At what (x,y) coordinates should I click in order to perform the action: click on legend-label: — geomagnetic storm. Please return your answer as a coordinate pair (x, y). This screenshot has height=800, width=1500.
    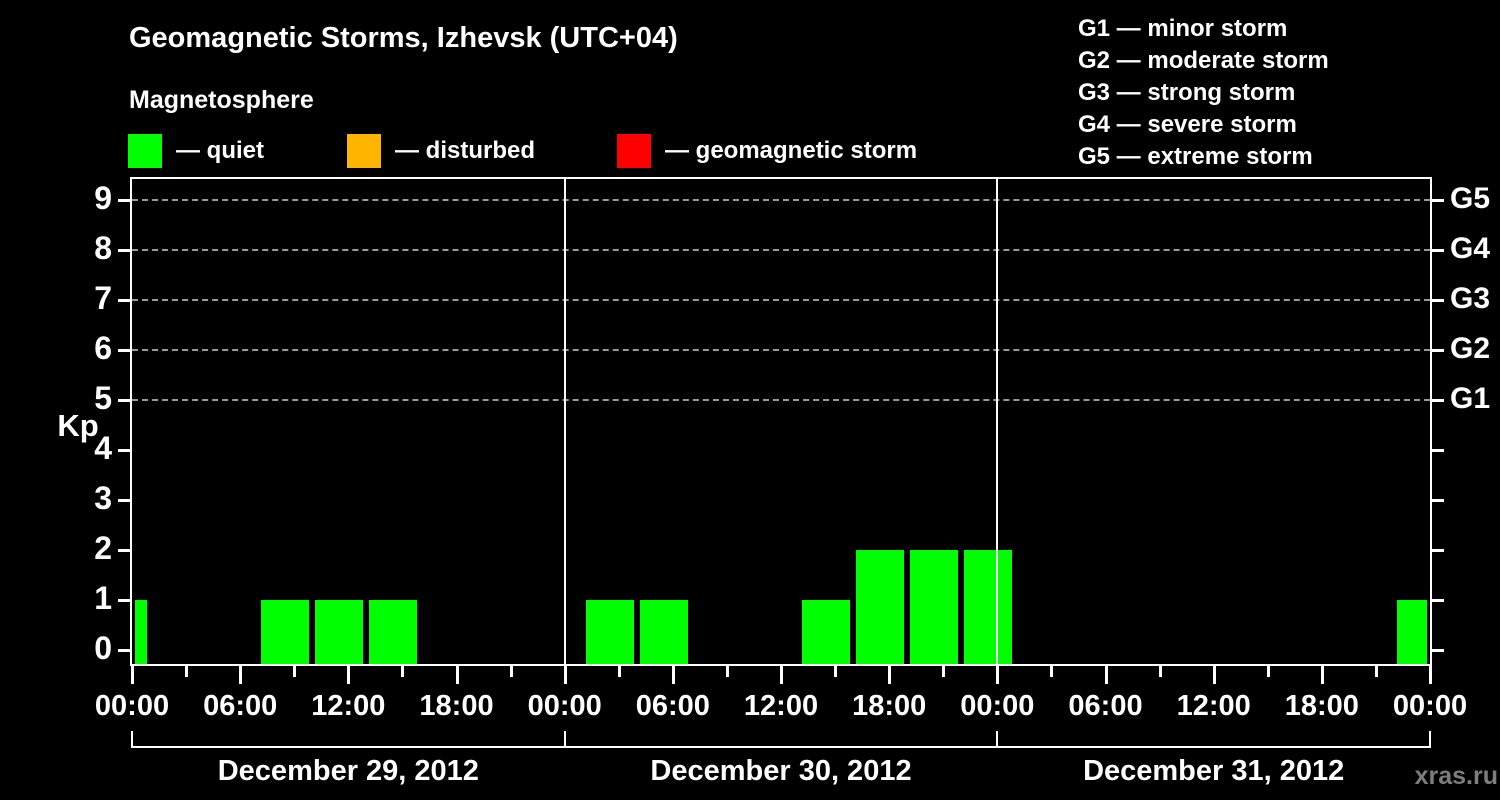
    Looking at the image, I should click on (791, 150).